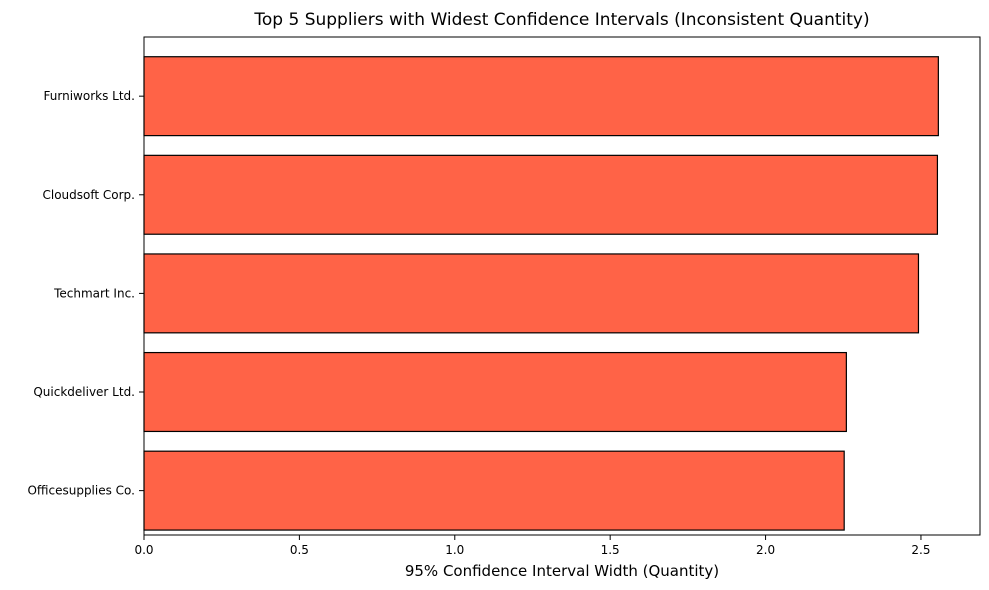  I want to click on y-tick-label: Officesupplies Co., so click(81, 491).